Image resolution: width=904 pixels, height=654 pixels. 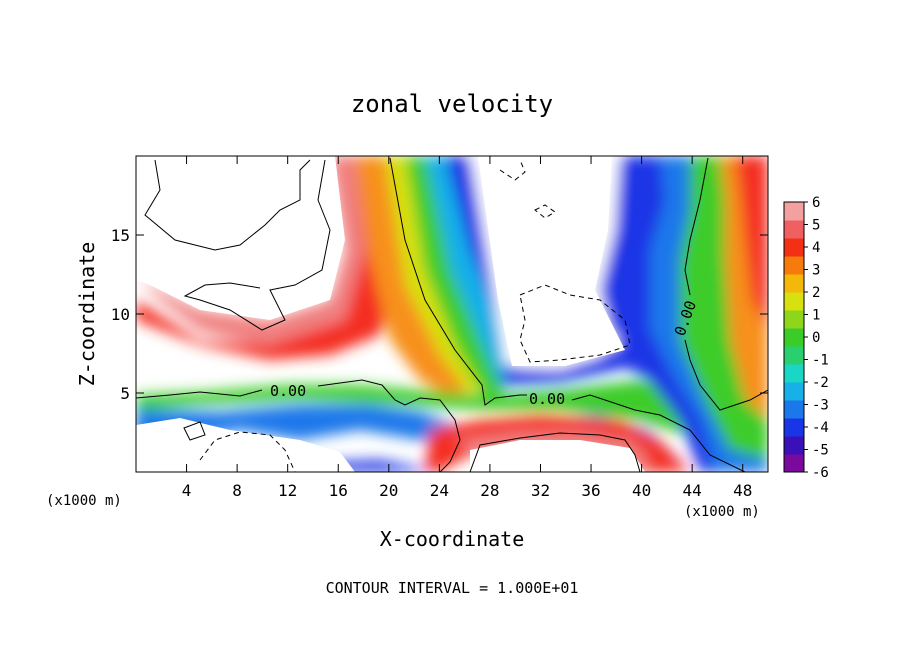 What do you see at coordinates (125, 393) in the screenshot?
I see `y-tick-label: 5` at bounding box center [125, 393].